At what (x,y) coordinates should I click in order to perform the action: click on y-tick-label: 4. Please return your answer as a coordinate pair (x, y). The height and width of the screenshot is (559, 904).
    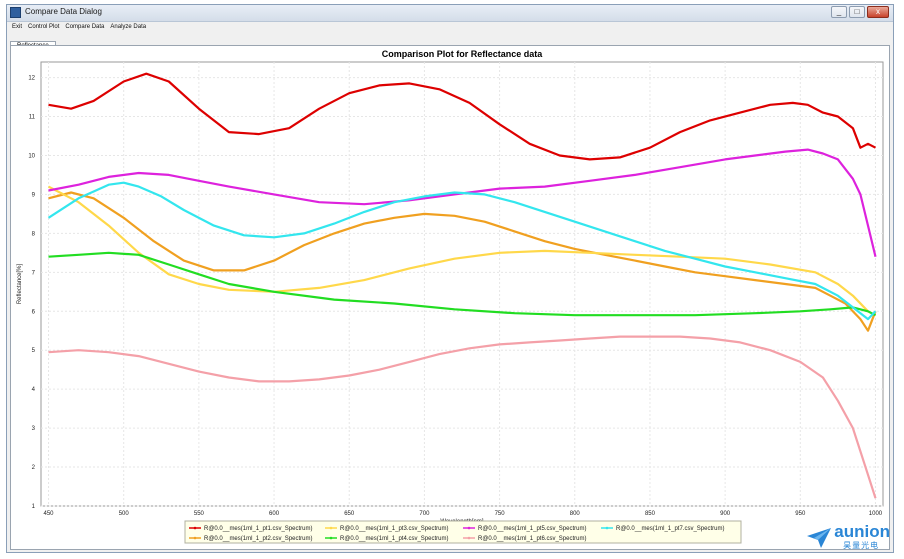
    Looking at the image, I should click on (34, 390).